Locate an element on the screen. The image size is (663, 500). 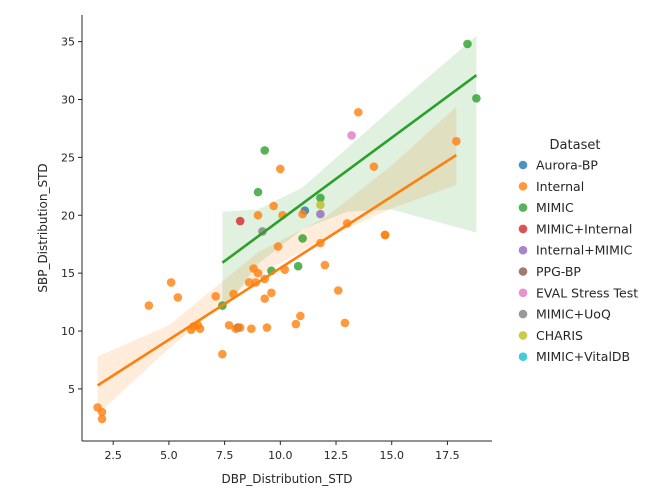
legend-label: CHARIS is located at coordinates (559, 335).